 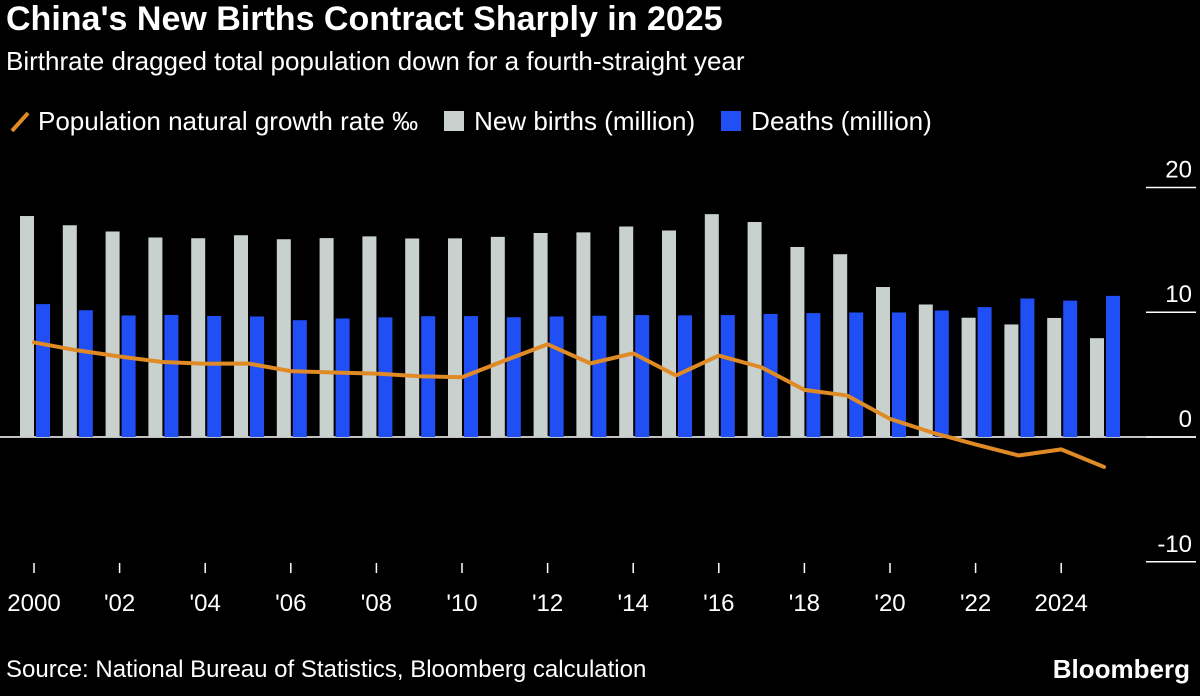 I want to click on legend-item-births: New births (million), so click(x=569, y=121).